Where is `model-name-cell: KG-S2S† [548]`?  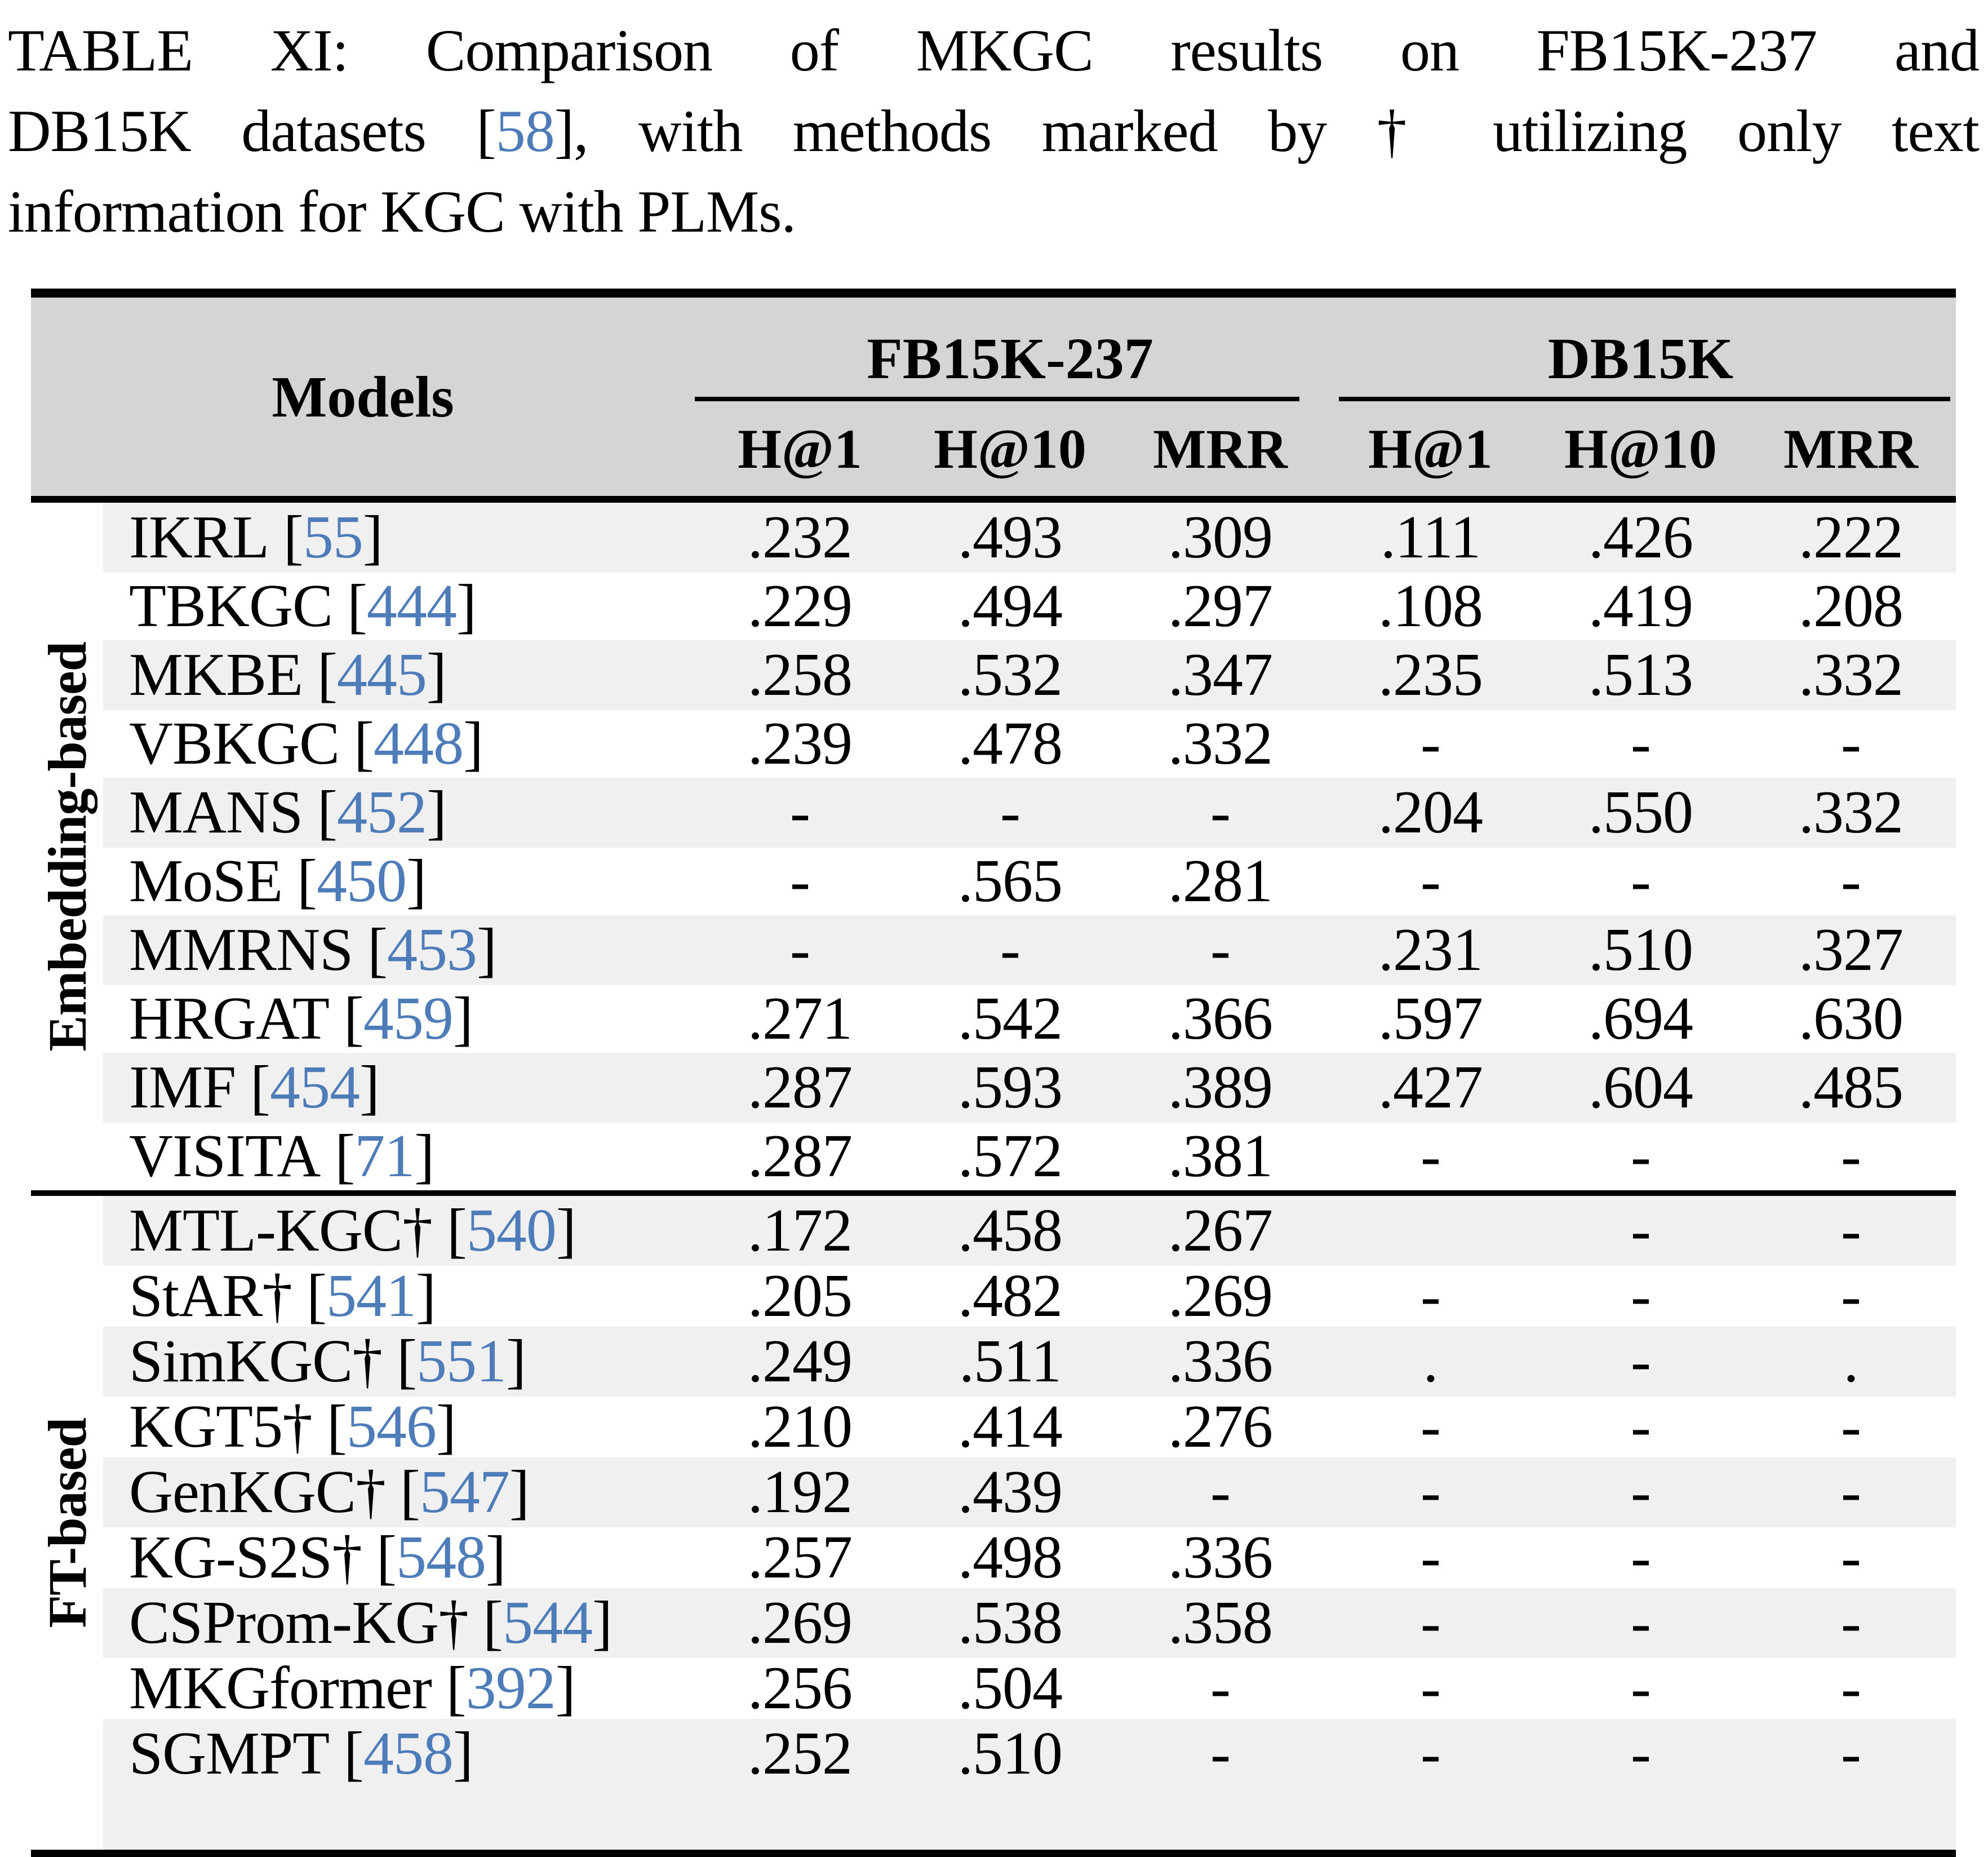
model-name-cell: KG-S2S† [548] is located at coordinates (399, 1558).